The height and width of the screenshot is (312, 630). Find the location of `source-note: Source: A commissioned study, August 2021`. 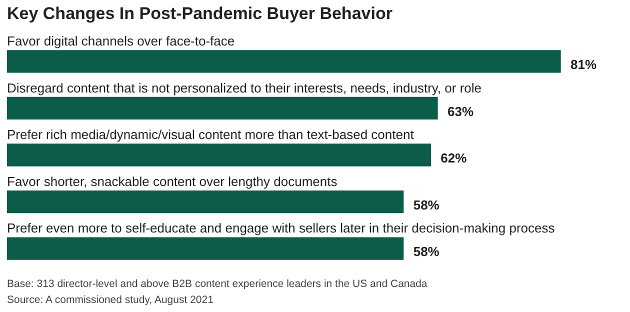

source-note: Source: A commissioned study, August 2021 is located at coordinates (110, 300).